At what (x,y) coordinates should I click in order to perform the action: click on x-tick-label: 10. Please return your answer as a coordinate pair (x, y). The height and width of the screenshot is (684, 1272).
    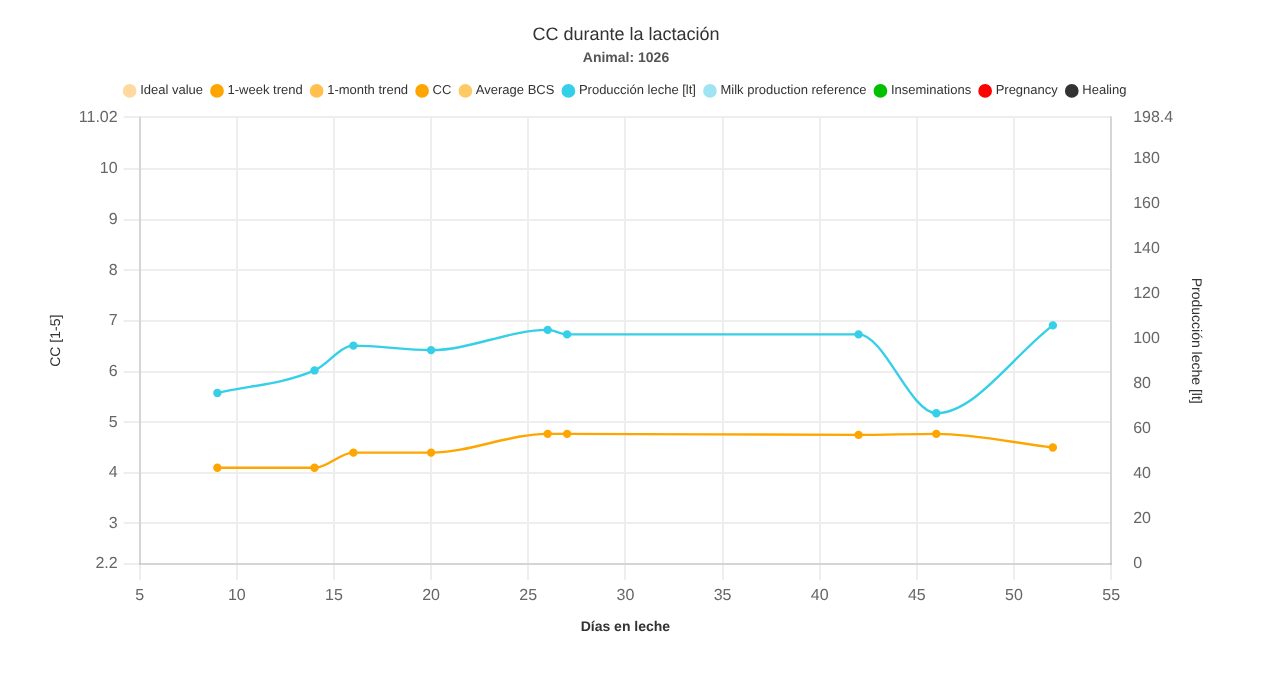
    Looking at the image, I should click on (237, 595).